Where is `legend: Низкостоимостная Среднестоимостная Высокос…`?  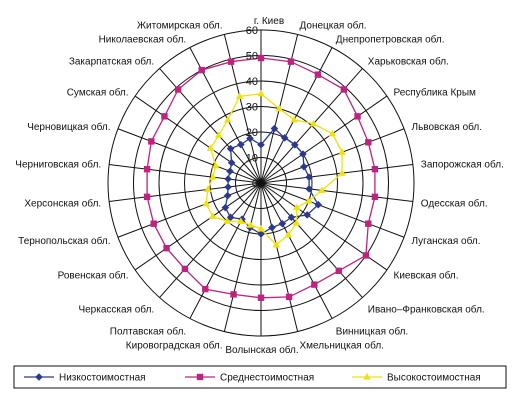
legend: Низкостоимостная Среднестоимостная Высокос… is located at coordinates (260, 377).